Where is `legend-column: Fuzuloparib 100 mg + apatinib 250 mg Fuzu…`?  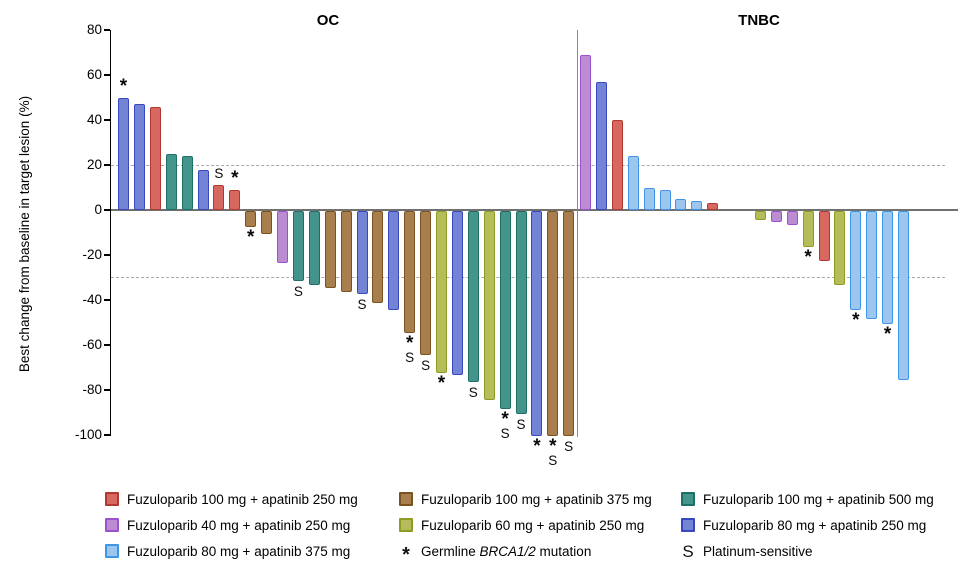 legend-column: Fuzuloparib 100 mg + apatinib 250 mg Fuzu… is located at coordinates (231, 525).